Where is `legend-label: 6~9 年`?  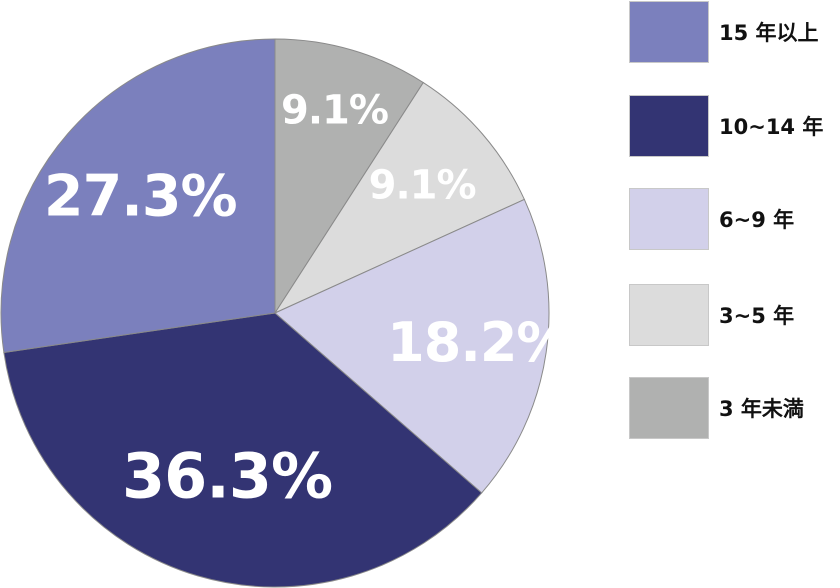
legend-label: 6~9 年 is located at coordinates (757, 220).